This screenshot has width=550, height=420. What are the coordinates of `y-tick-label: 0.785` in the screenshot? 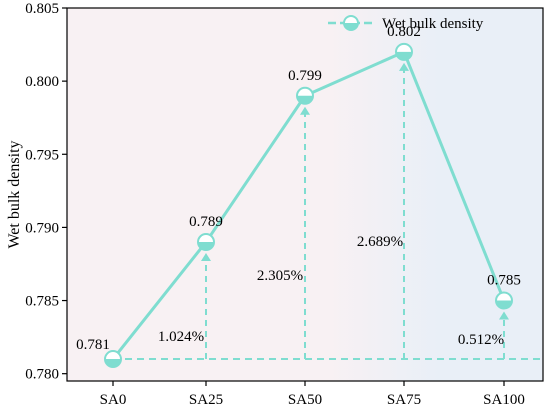 It's located at (42, 302).